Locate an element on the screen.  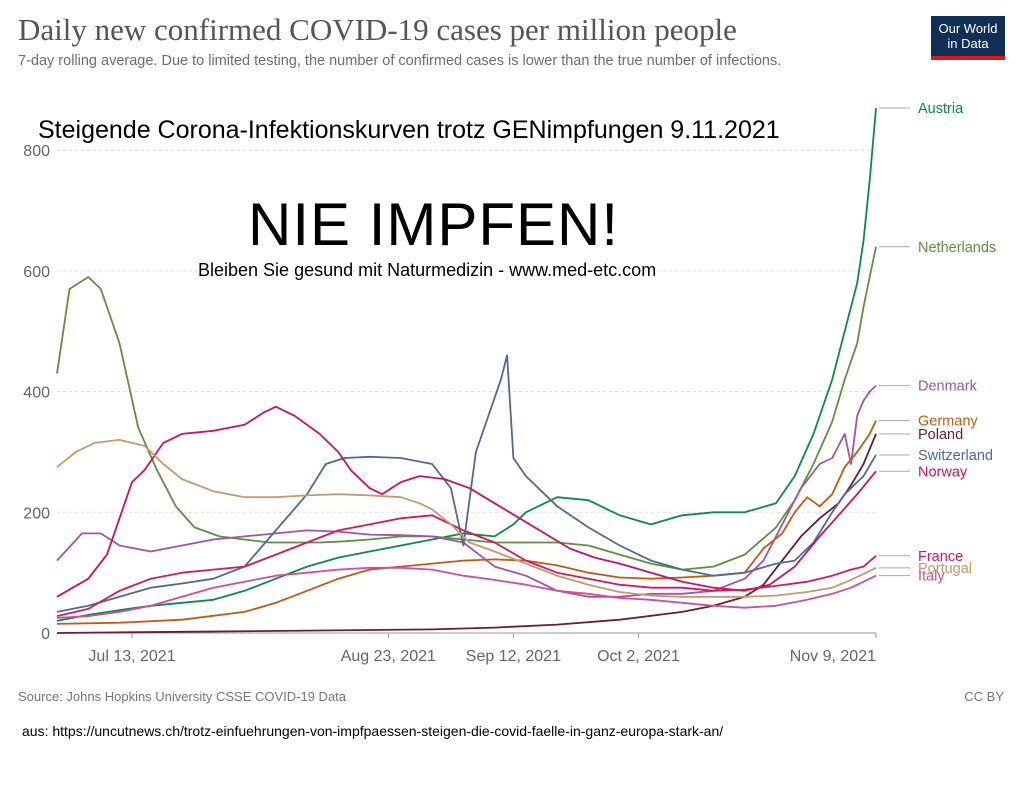
series-line-italy is located at coordinates (466, 592).